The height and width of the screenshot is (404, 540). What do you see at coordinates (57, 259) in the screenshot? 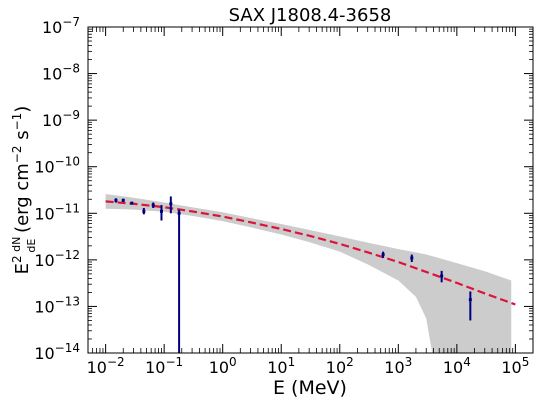
I see `y-tick-label: 10⁻¹²` at bounding box center [57, 259].